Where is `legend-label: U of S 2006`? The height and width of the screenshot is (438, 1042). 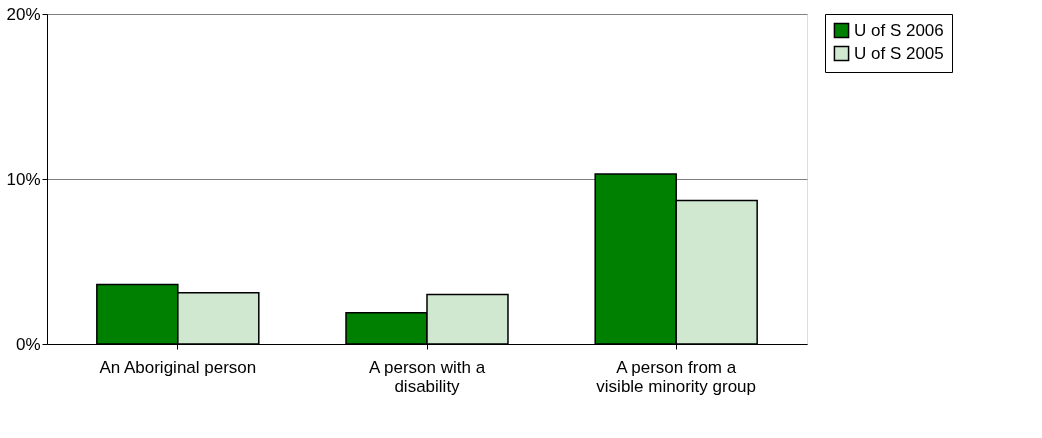
legend-label: U of S 2006 is located at coordinates (899, 30).